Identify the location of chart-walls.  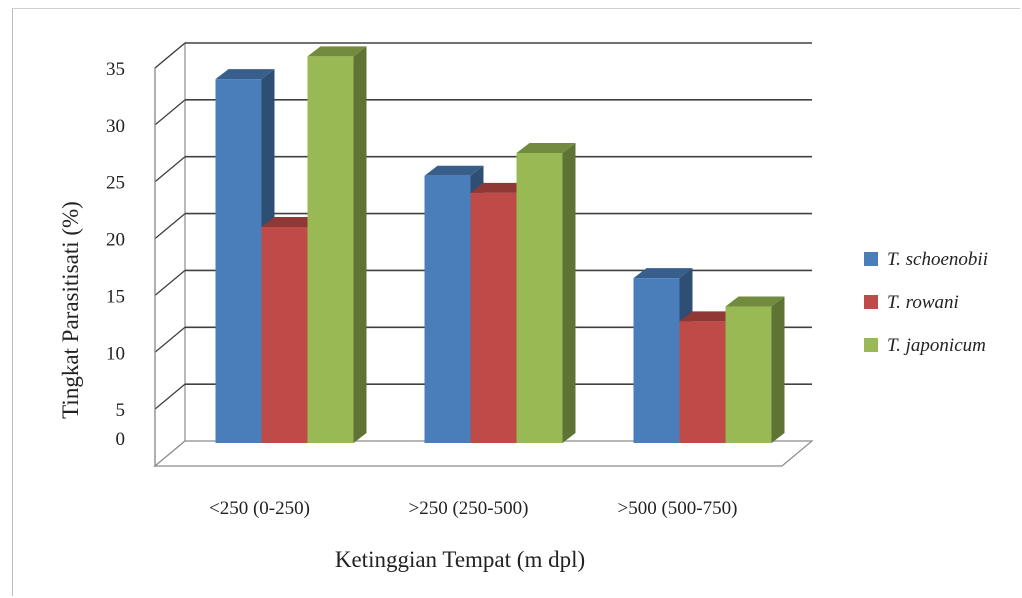
(170, 254).